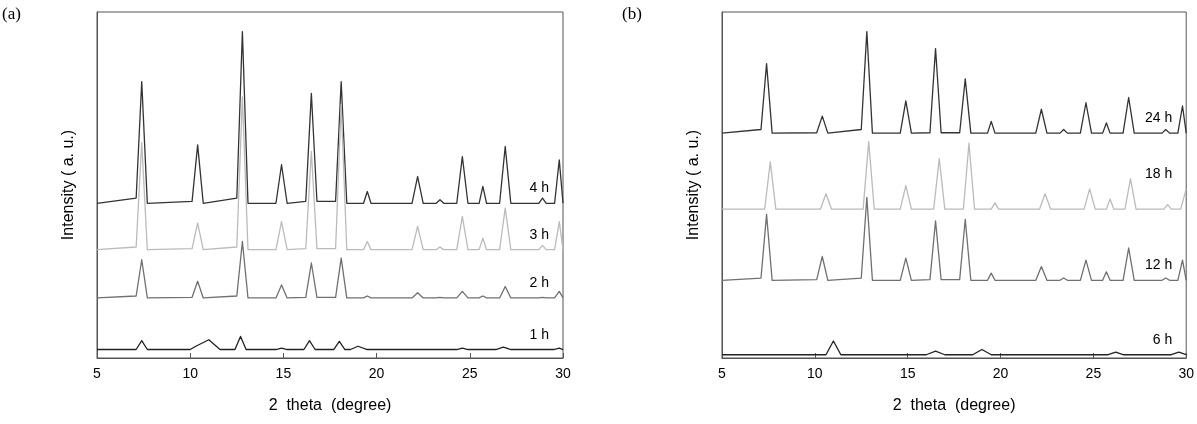 This screenshot has width=1197, height=424. What do you see at coordinates (1158, 172) in the screenshot?
I see `series-label: 18 h` at bounding box center [1158, 172].